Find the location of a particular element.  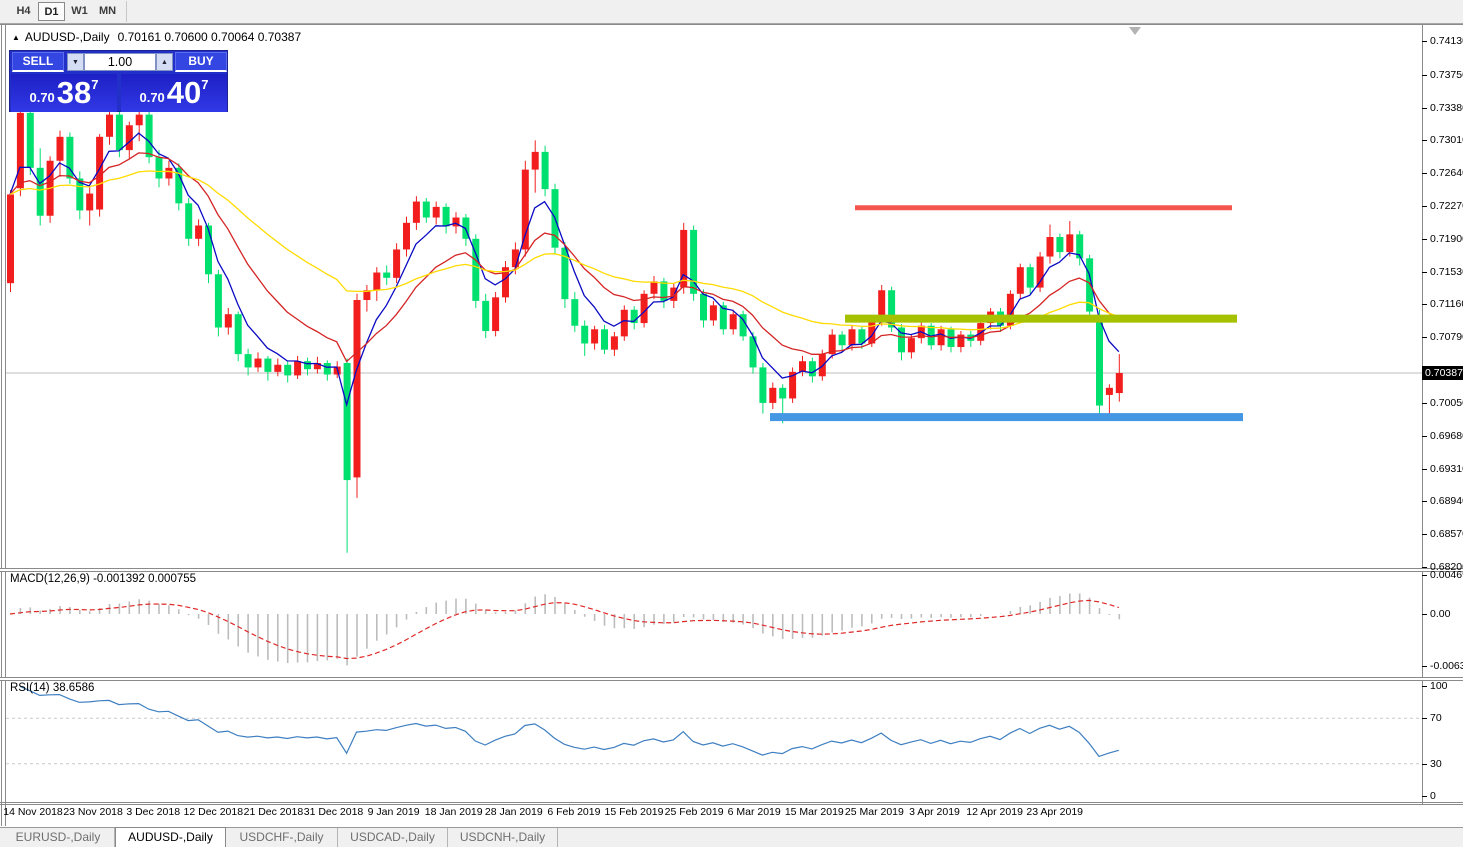

date-axis-label: 9 Jan 2019 is located at coordinates (393, 812).